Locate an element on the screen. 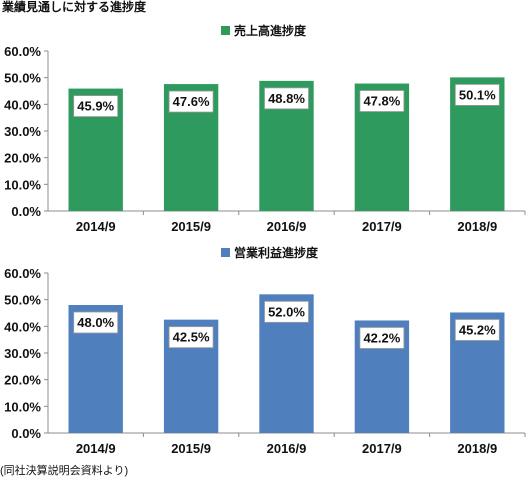  page-title: 業績見通しに対する進捗度 is located at coordinates (74, 7).